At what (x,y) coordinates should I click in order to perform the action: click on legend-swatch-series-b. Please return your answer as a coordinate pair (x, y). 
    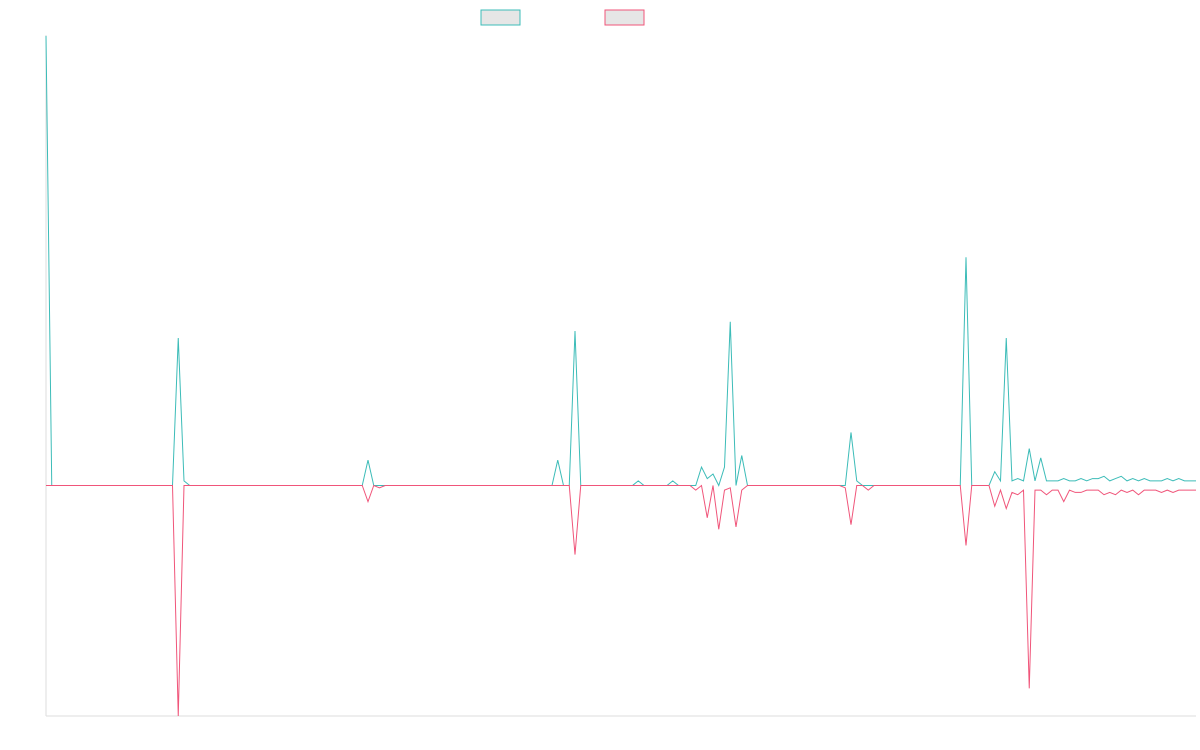
    Looking at the image, I should click on (624, 17).